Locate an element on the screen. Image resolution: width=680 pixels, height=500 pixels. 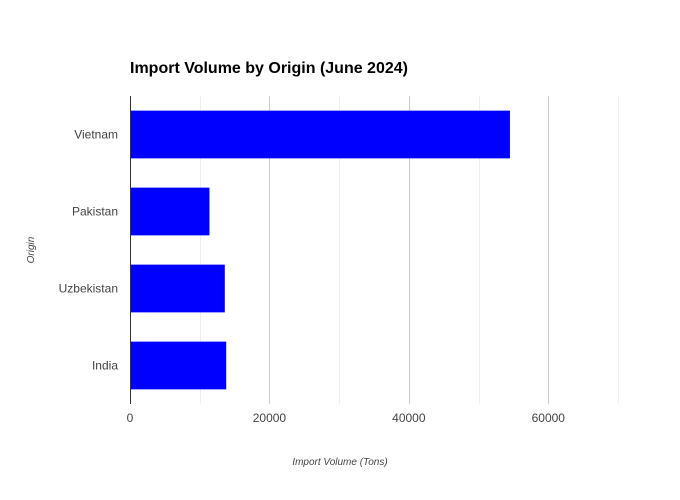
x-tick-label: 20000 is located at coordinates (270, 418).